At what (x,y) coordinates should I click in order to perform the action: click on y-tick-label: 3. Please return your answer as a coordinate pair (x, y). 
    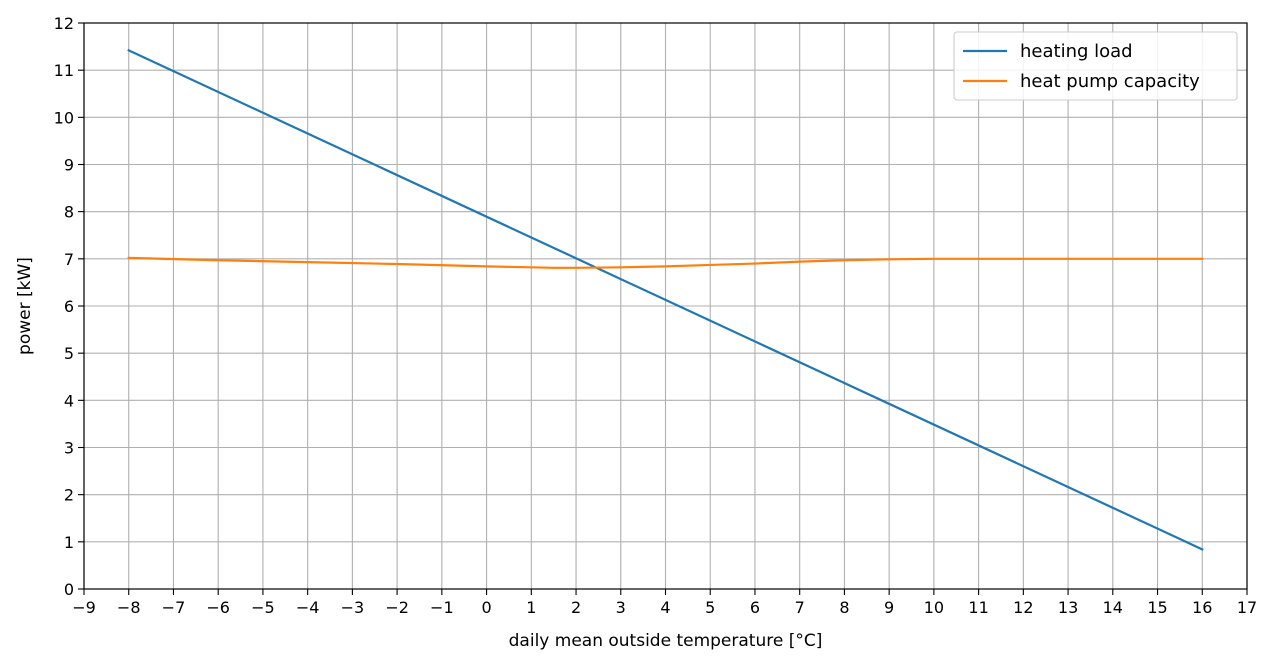
    Looking at the image, I should click on (69, 448).